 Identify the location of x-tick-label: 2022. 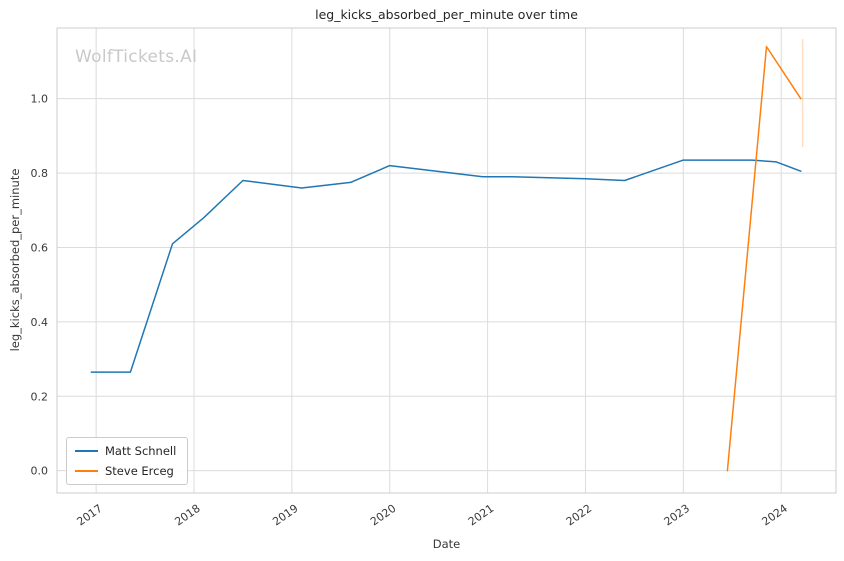
(579, 515).